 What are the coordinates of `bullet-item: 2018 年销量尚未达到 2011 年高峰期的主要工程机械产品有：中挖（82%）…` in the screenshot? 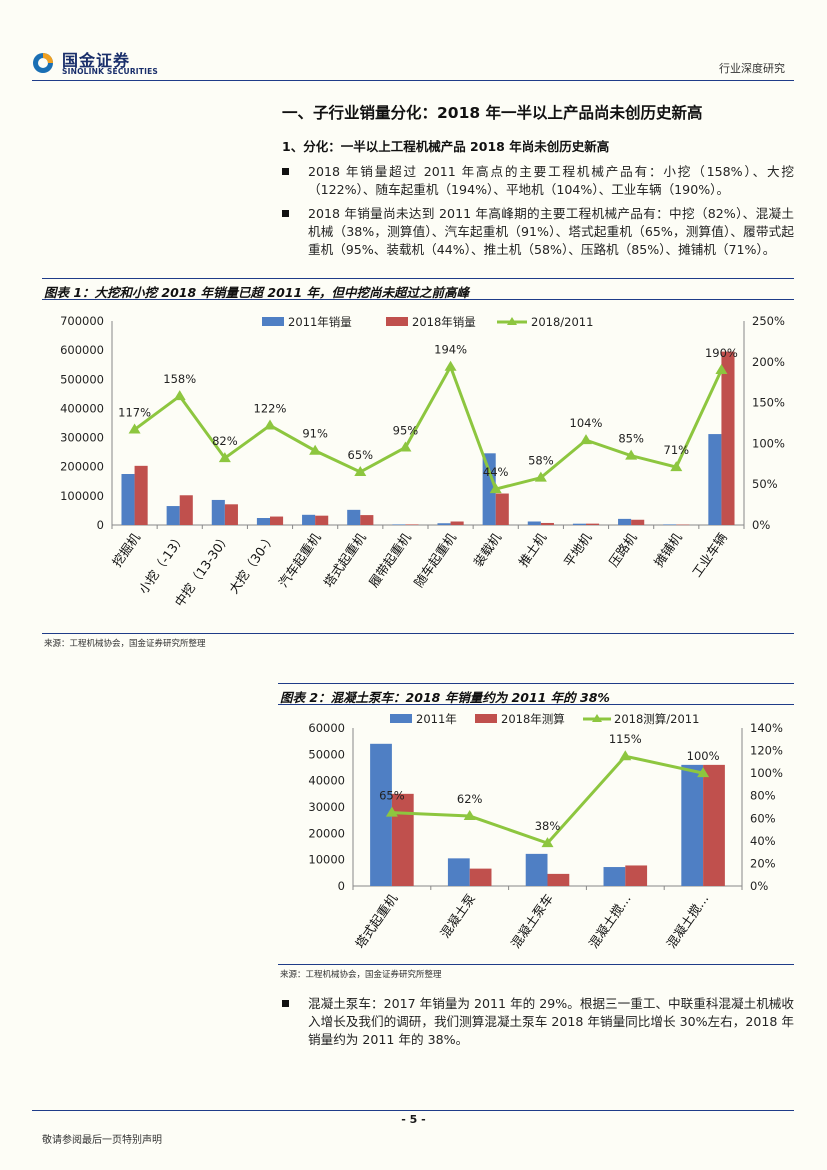 It's located at (538, 232).